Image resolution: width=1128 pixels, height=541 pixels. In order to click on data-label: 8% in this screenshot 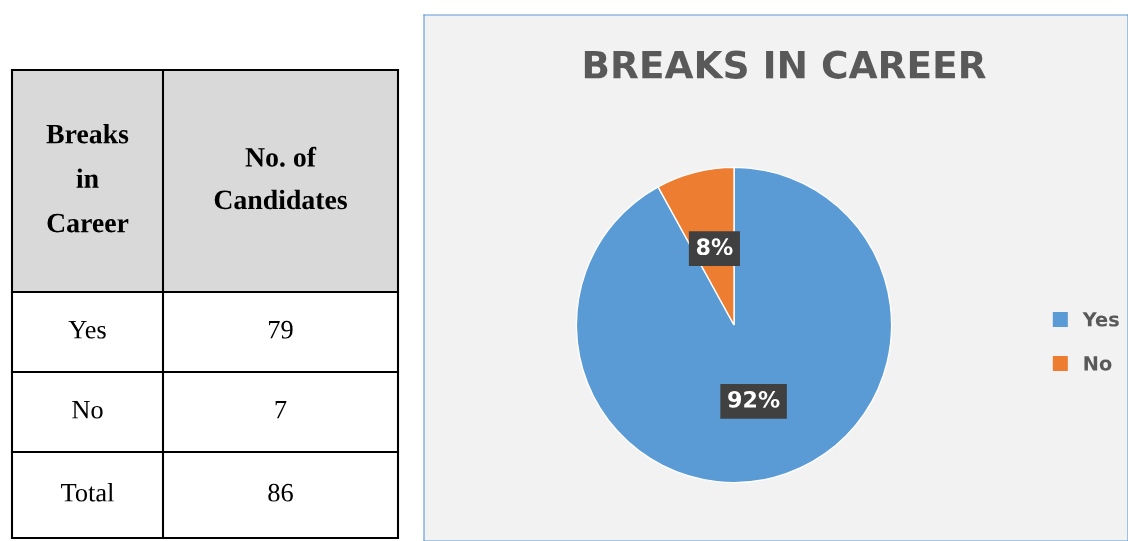, I will do `click(714, 247)`.